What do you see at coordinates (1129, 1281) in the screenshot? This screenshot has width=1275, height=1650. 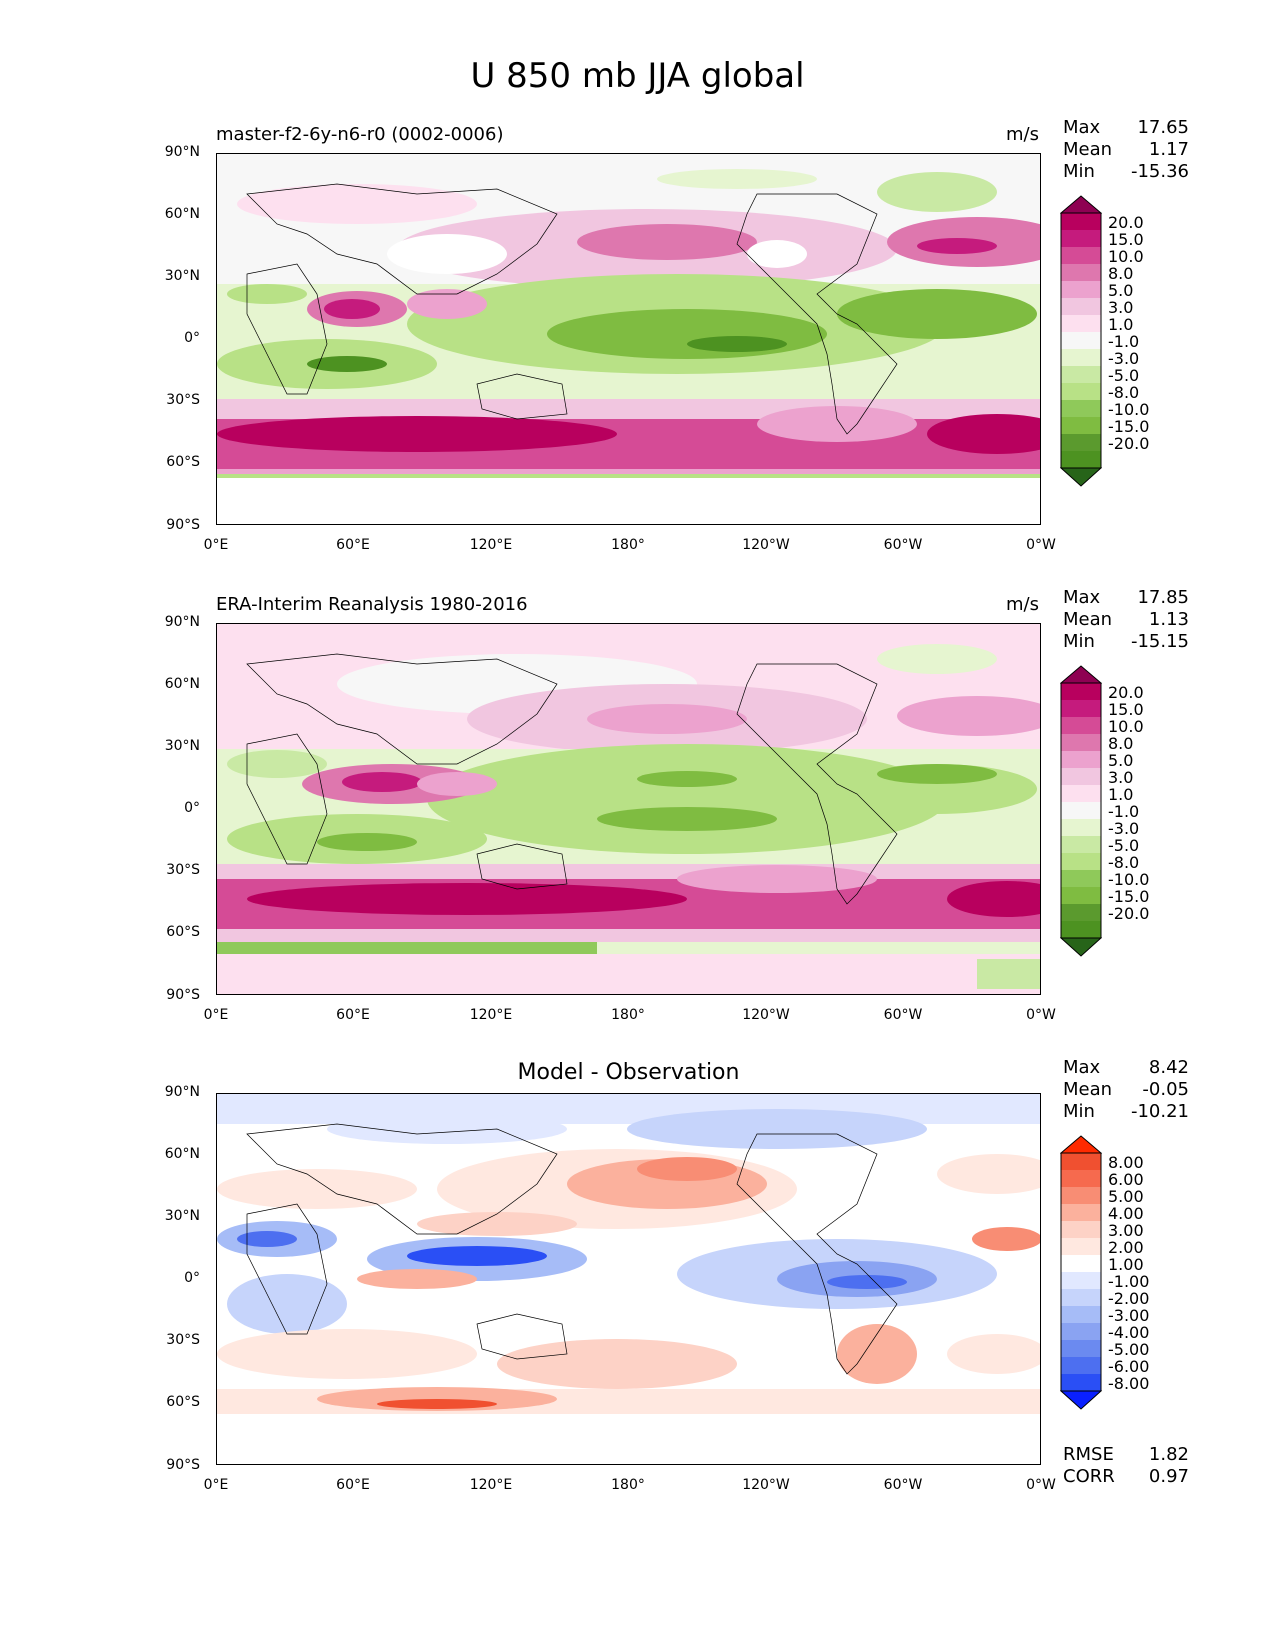 I see `colorbar-tick-label: -1.00` at bounding box center [1129, 1281].